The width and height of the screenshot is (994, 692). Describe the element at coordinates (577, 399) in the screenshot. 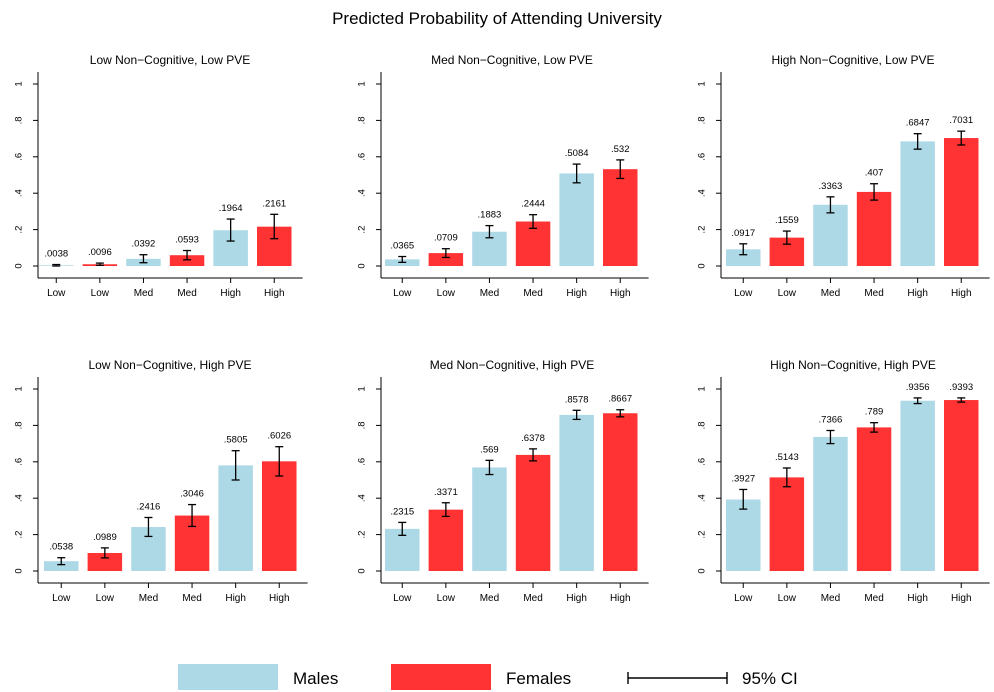

I see `data-label: .8578` at that location.